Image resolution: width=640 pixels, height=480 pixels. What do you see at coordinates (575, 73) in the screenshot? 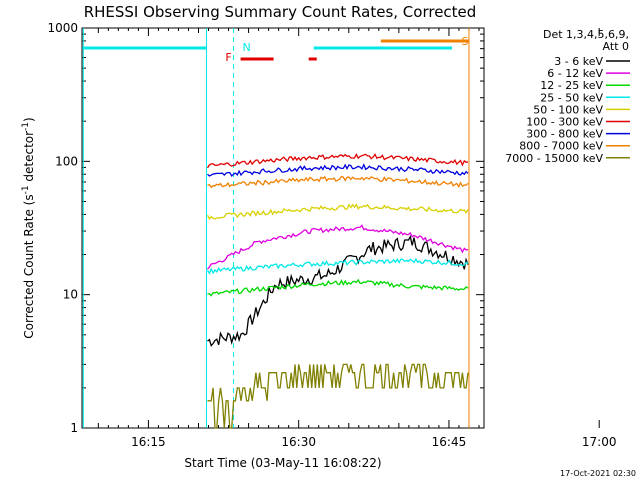
I see `legend-label: 6 - 12 keV` at bounding box center [575, 73].